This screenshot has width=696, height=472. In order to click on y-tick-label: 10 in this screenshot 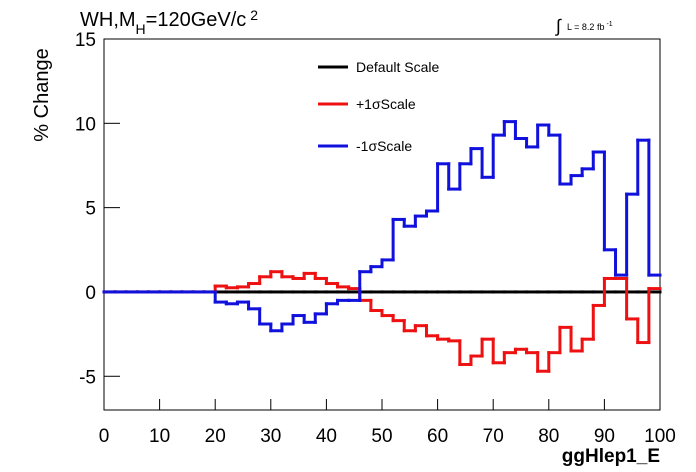, I will do `click(85, 124)`.